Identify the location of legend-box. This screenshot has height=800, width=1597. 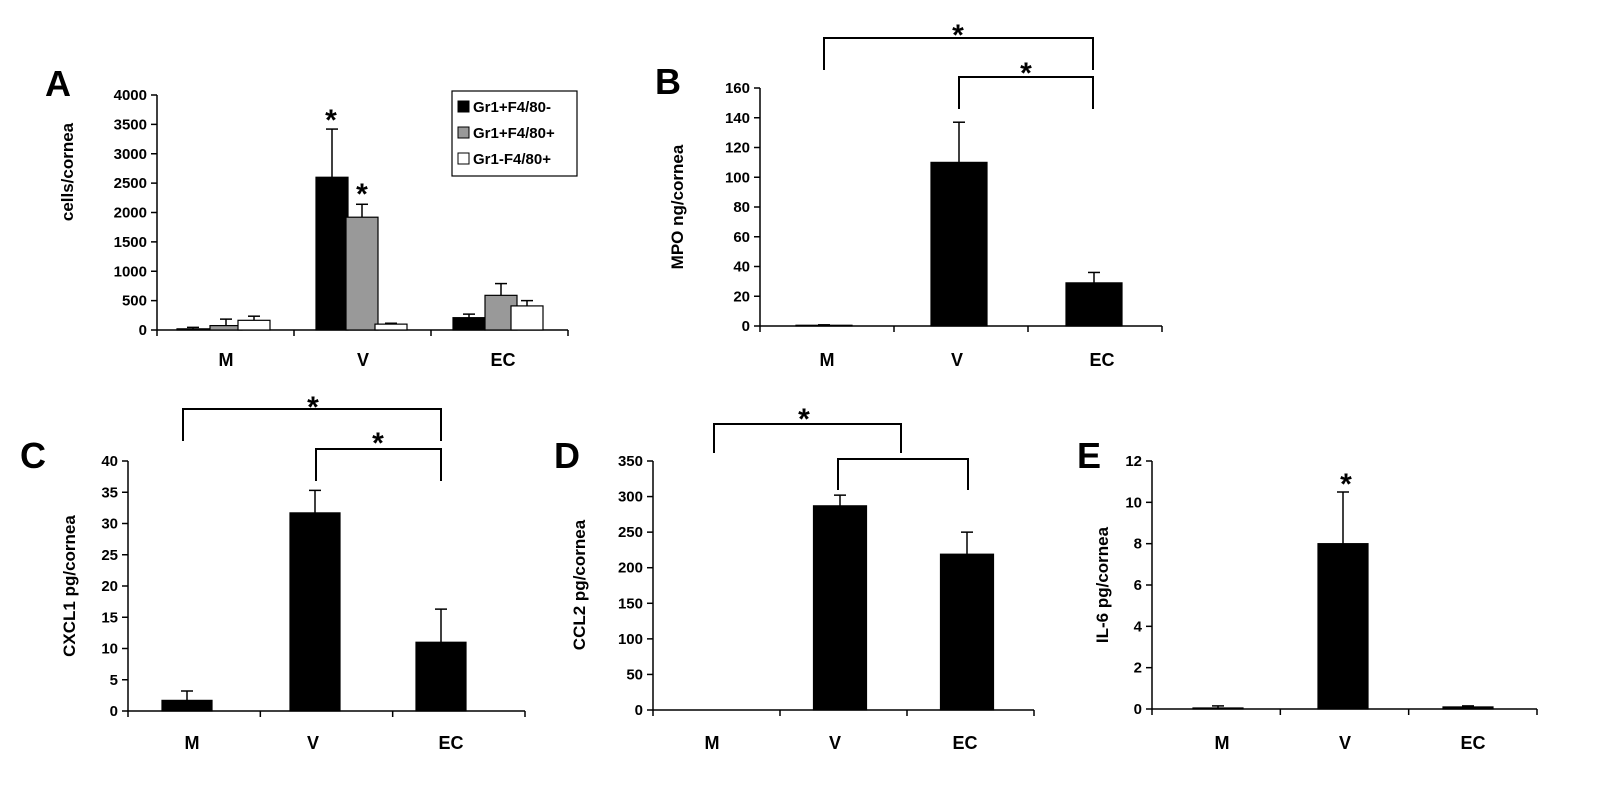
(514, 133).